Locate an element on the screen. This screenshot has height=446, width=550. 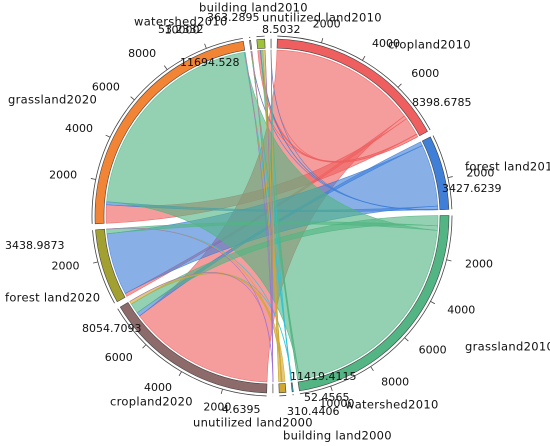
node-total: 3438.9873 is located at coordinates (35, 245).